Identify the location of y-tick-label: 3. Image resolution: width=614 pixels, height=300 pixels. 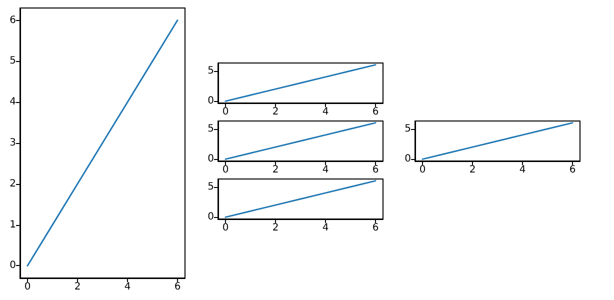
(13, 143).